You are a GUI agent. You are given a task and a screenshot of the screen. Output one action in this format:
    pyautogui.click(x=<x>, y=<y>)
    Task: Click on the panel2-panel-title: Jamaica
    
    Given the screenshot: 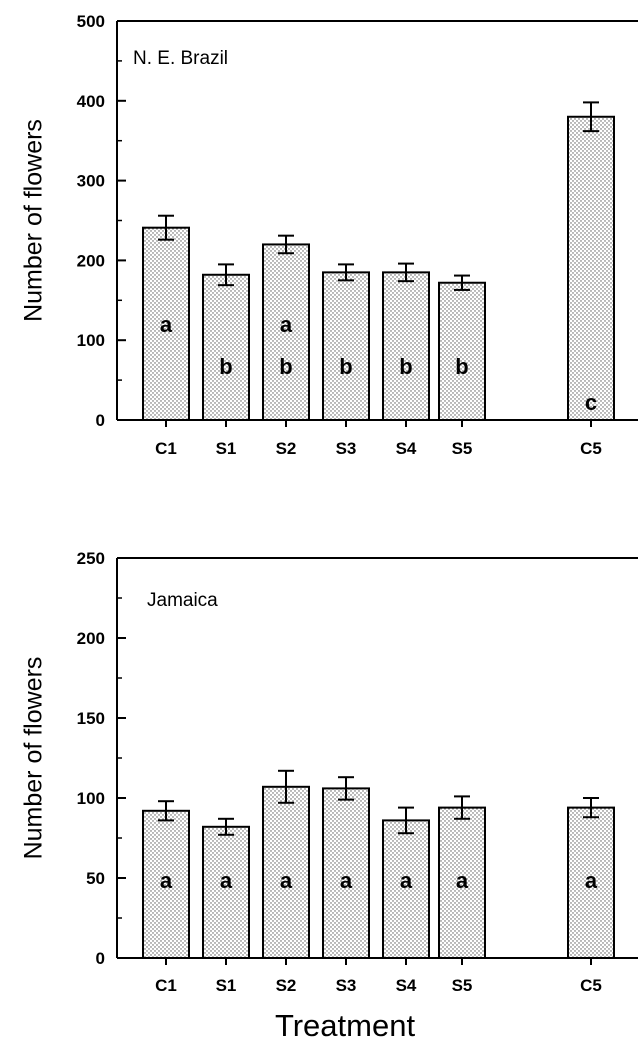 What is the action you would take?
    pyautogui.click(x=182, y=600)
    